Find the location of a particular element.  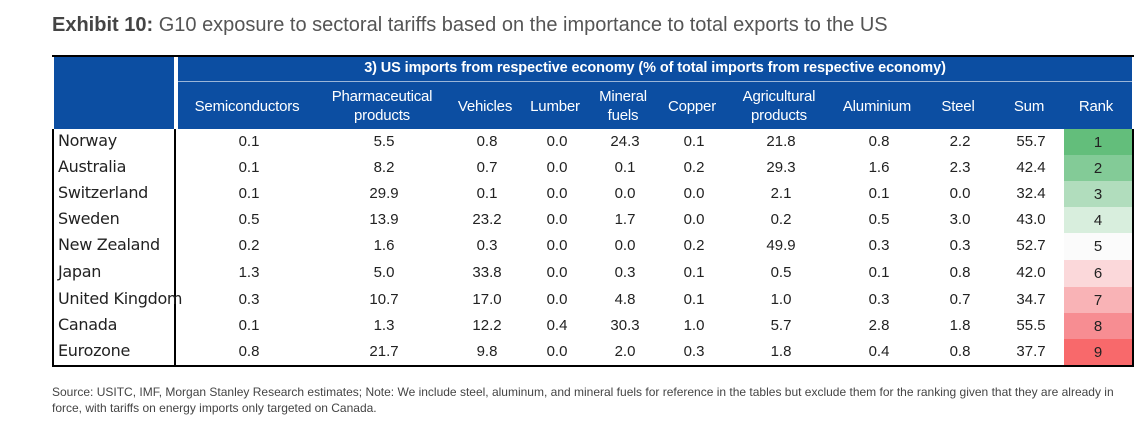

value-cell: 42.4 is located at coordinates (1031, 167).